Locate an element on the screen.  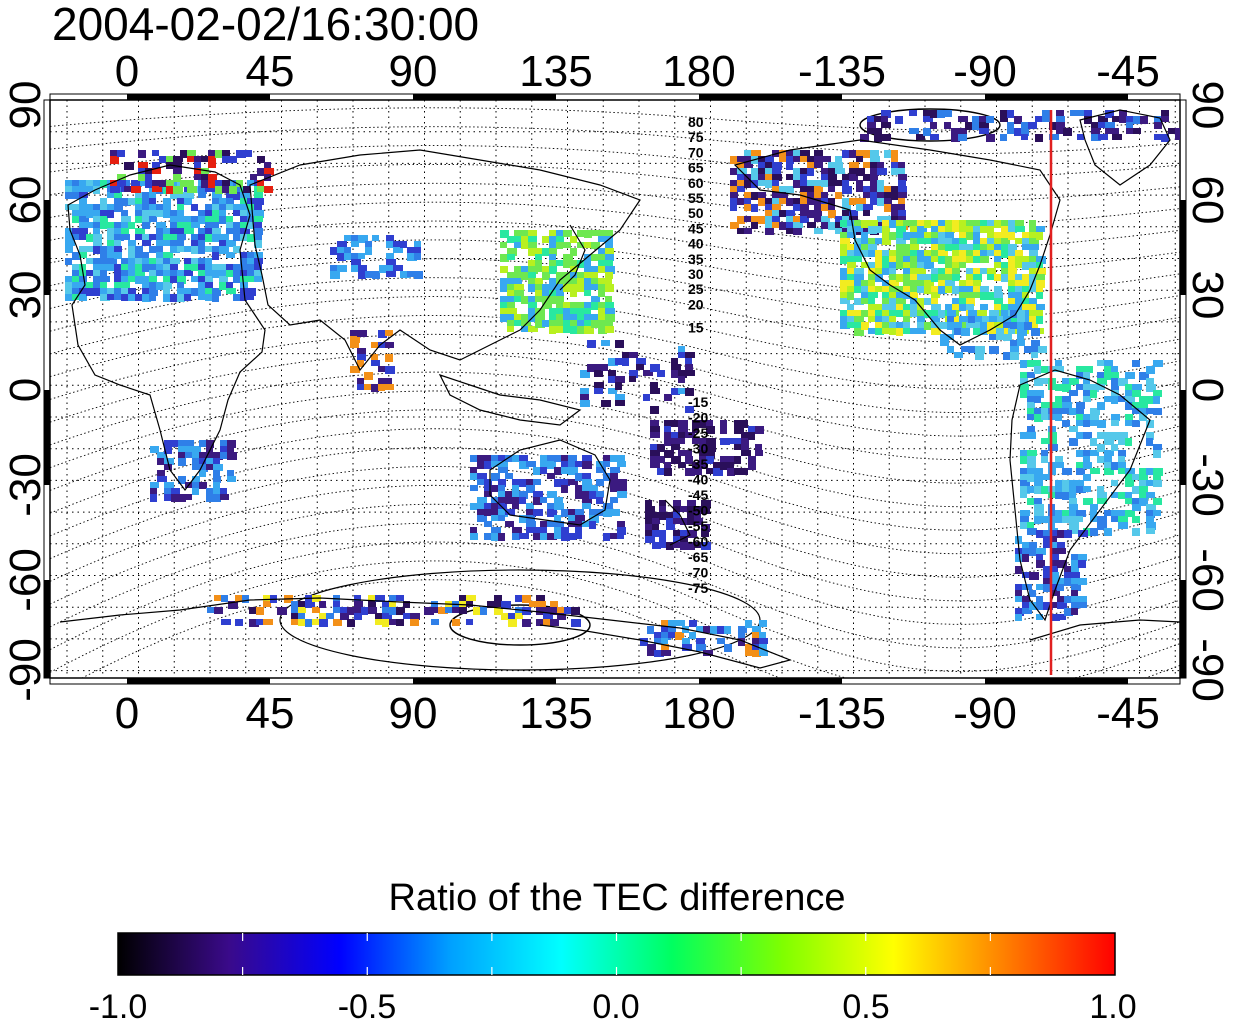
top-tick-4: 180 is located at coordinates (698, 71).